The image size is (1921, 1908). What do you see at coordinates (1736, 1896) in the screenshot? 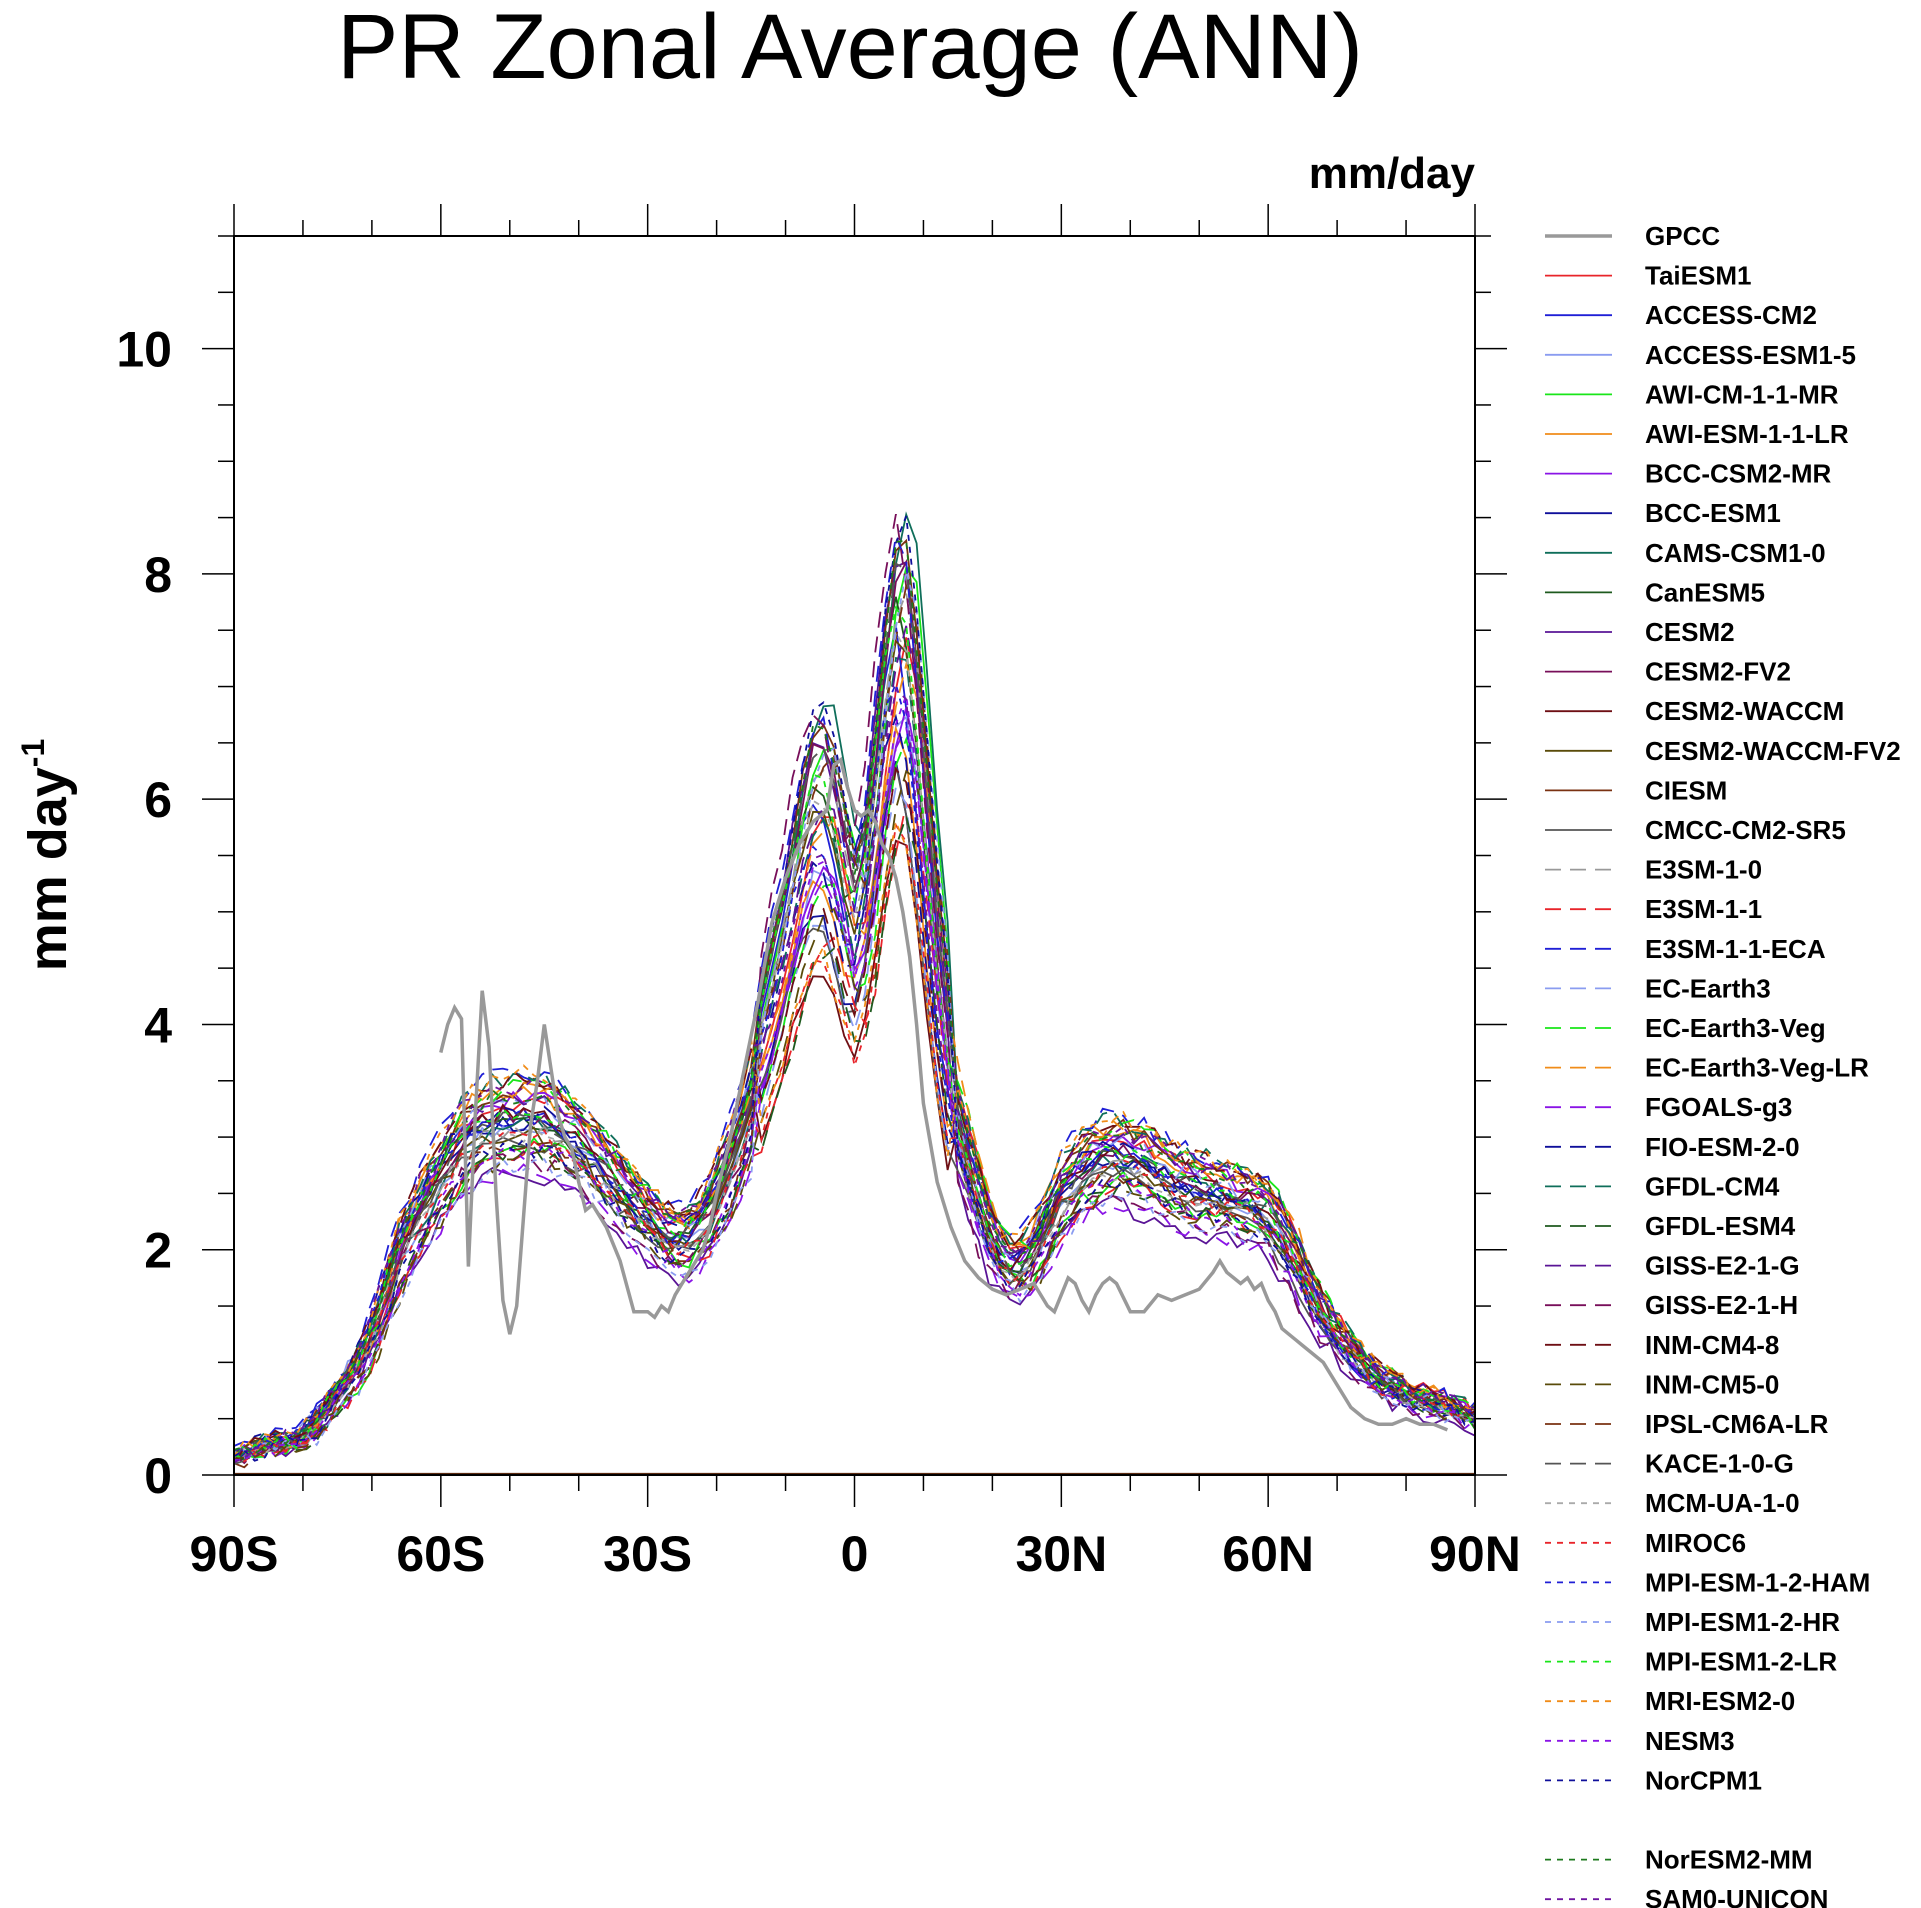
I see `legend-label: SAM0-UNICON` at bounding box center [1736, 1896].